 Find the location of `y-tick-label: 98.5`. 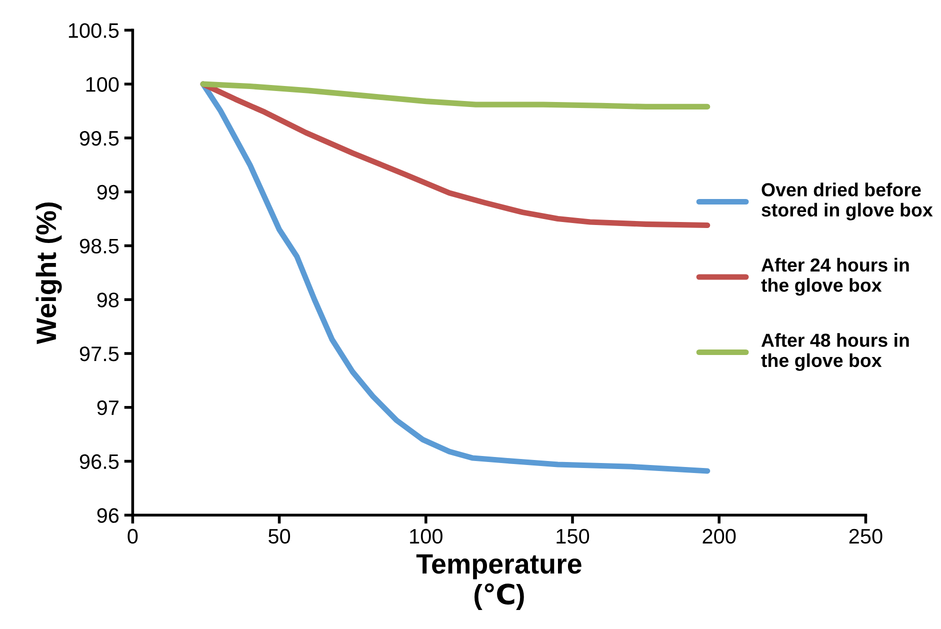

y-tick-label: 98.5 is located at coordinates (99, 246).